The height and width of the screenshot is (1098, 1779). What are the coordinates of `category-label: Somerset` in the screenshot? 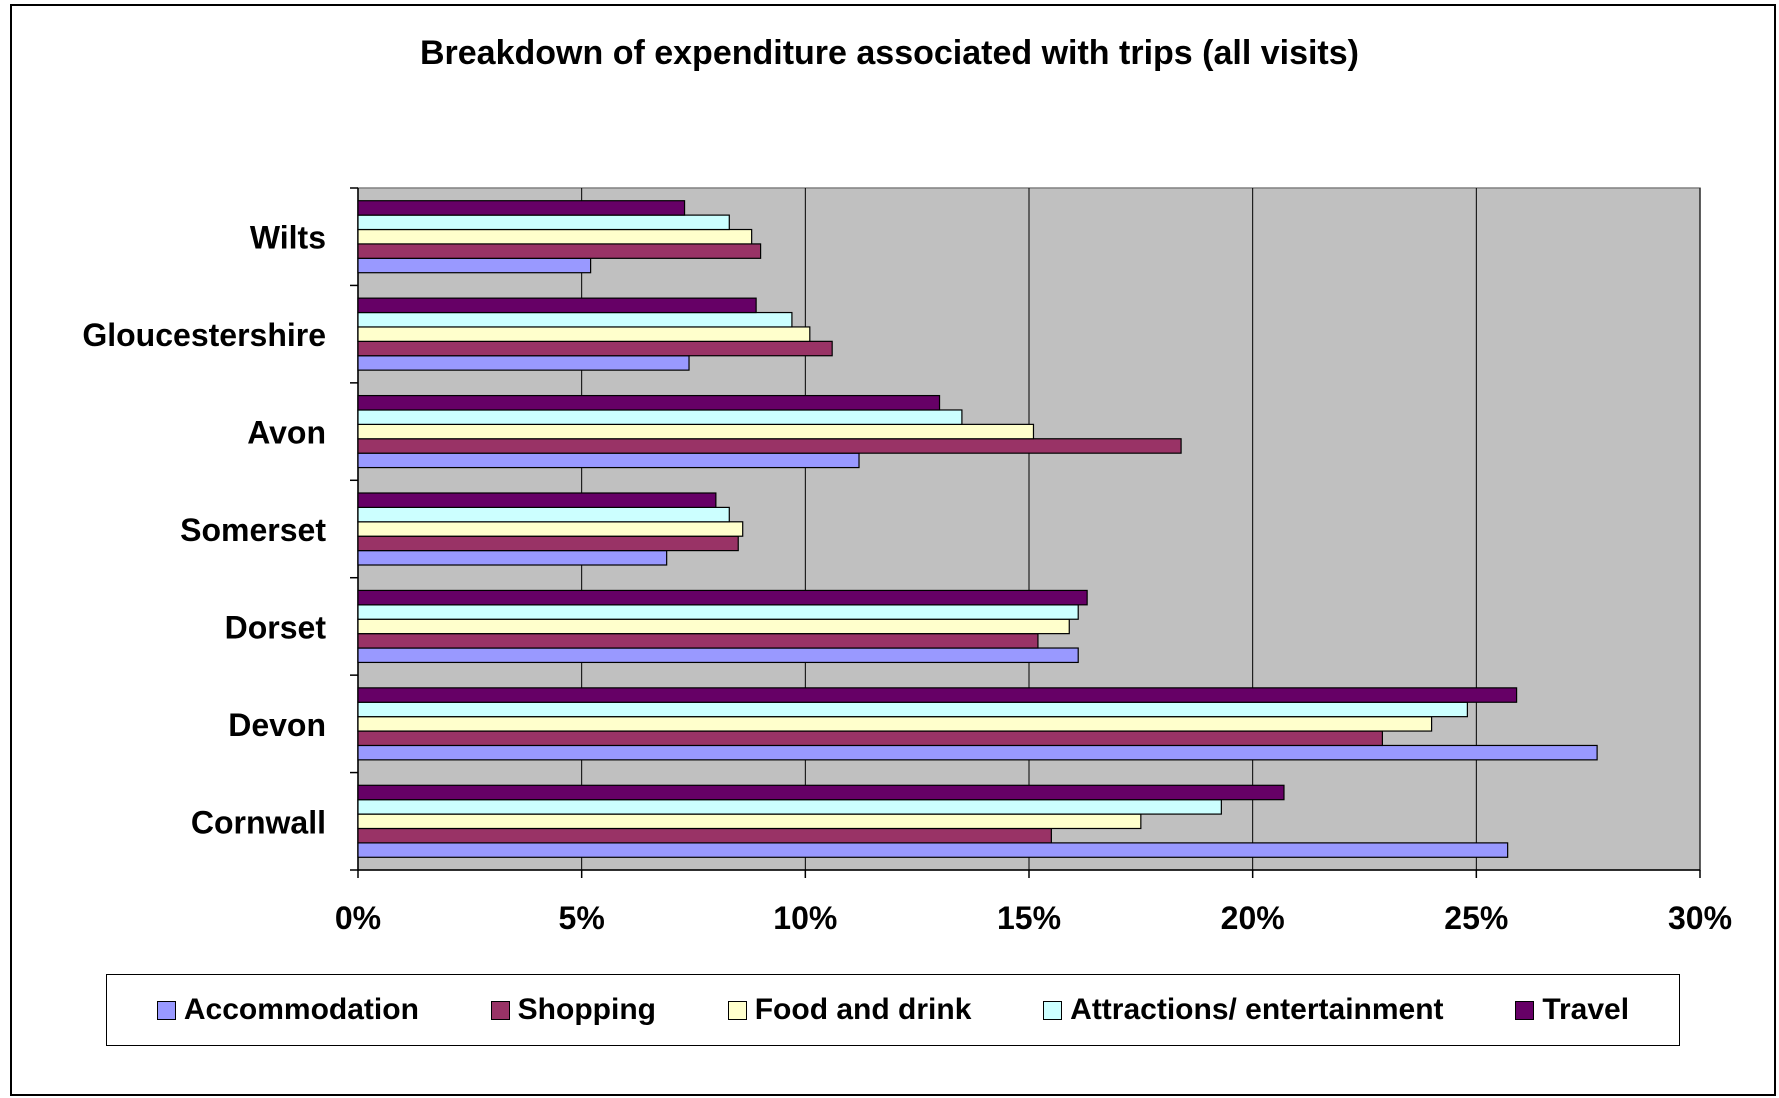 It's located at (253, 530).